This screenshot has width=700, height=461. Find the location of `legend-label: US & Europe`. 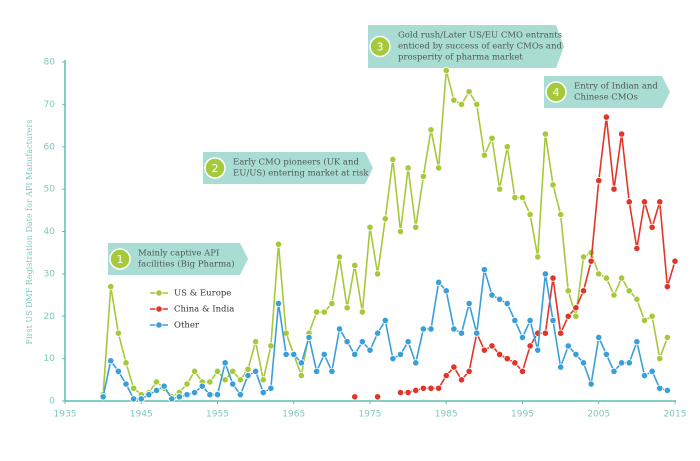

legend-label: US & Europe is located at coordinates (202, 294).